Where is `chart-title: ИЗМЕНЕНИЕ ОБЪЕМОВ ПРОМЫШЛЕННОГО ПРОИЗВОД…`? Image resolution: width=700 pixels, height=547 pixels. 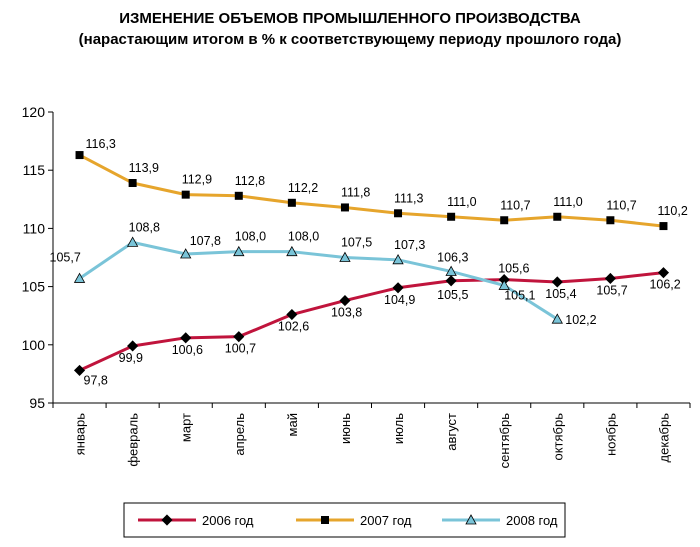 chart-title: ИЗМЕНЕНИЕ ОБЪЕМОВ ПРОМЫШЛЕННОГО ПРОИЗВОД… is located at coordinates (350, 18).